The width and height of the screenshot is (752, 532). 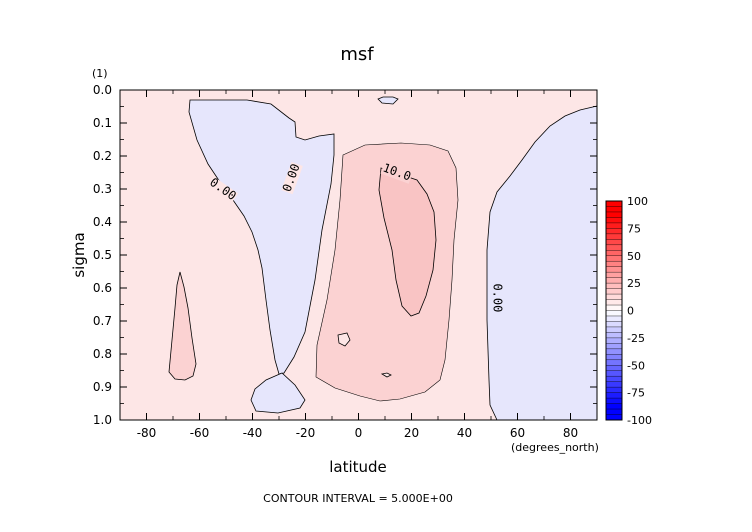 I want to click on colorbar-label: 100, so click(x=637, y=201).